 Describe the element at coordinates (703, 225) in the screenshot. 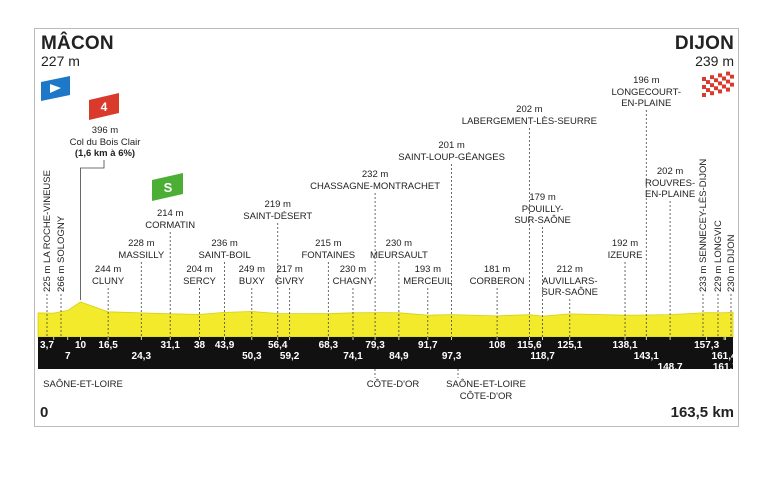

I see `vertical-place-label: 233 m SENNECEY-LÈS-DIJON` at that location.